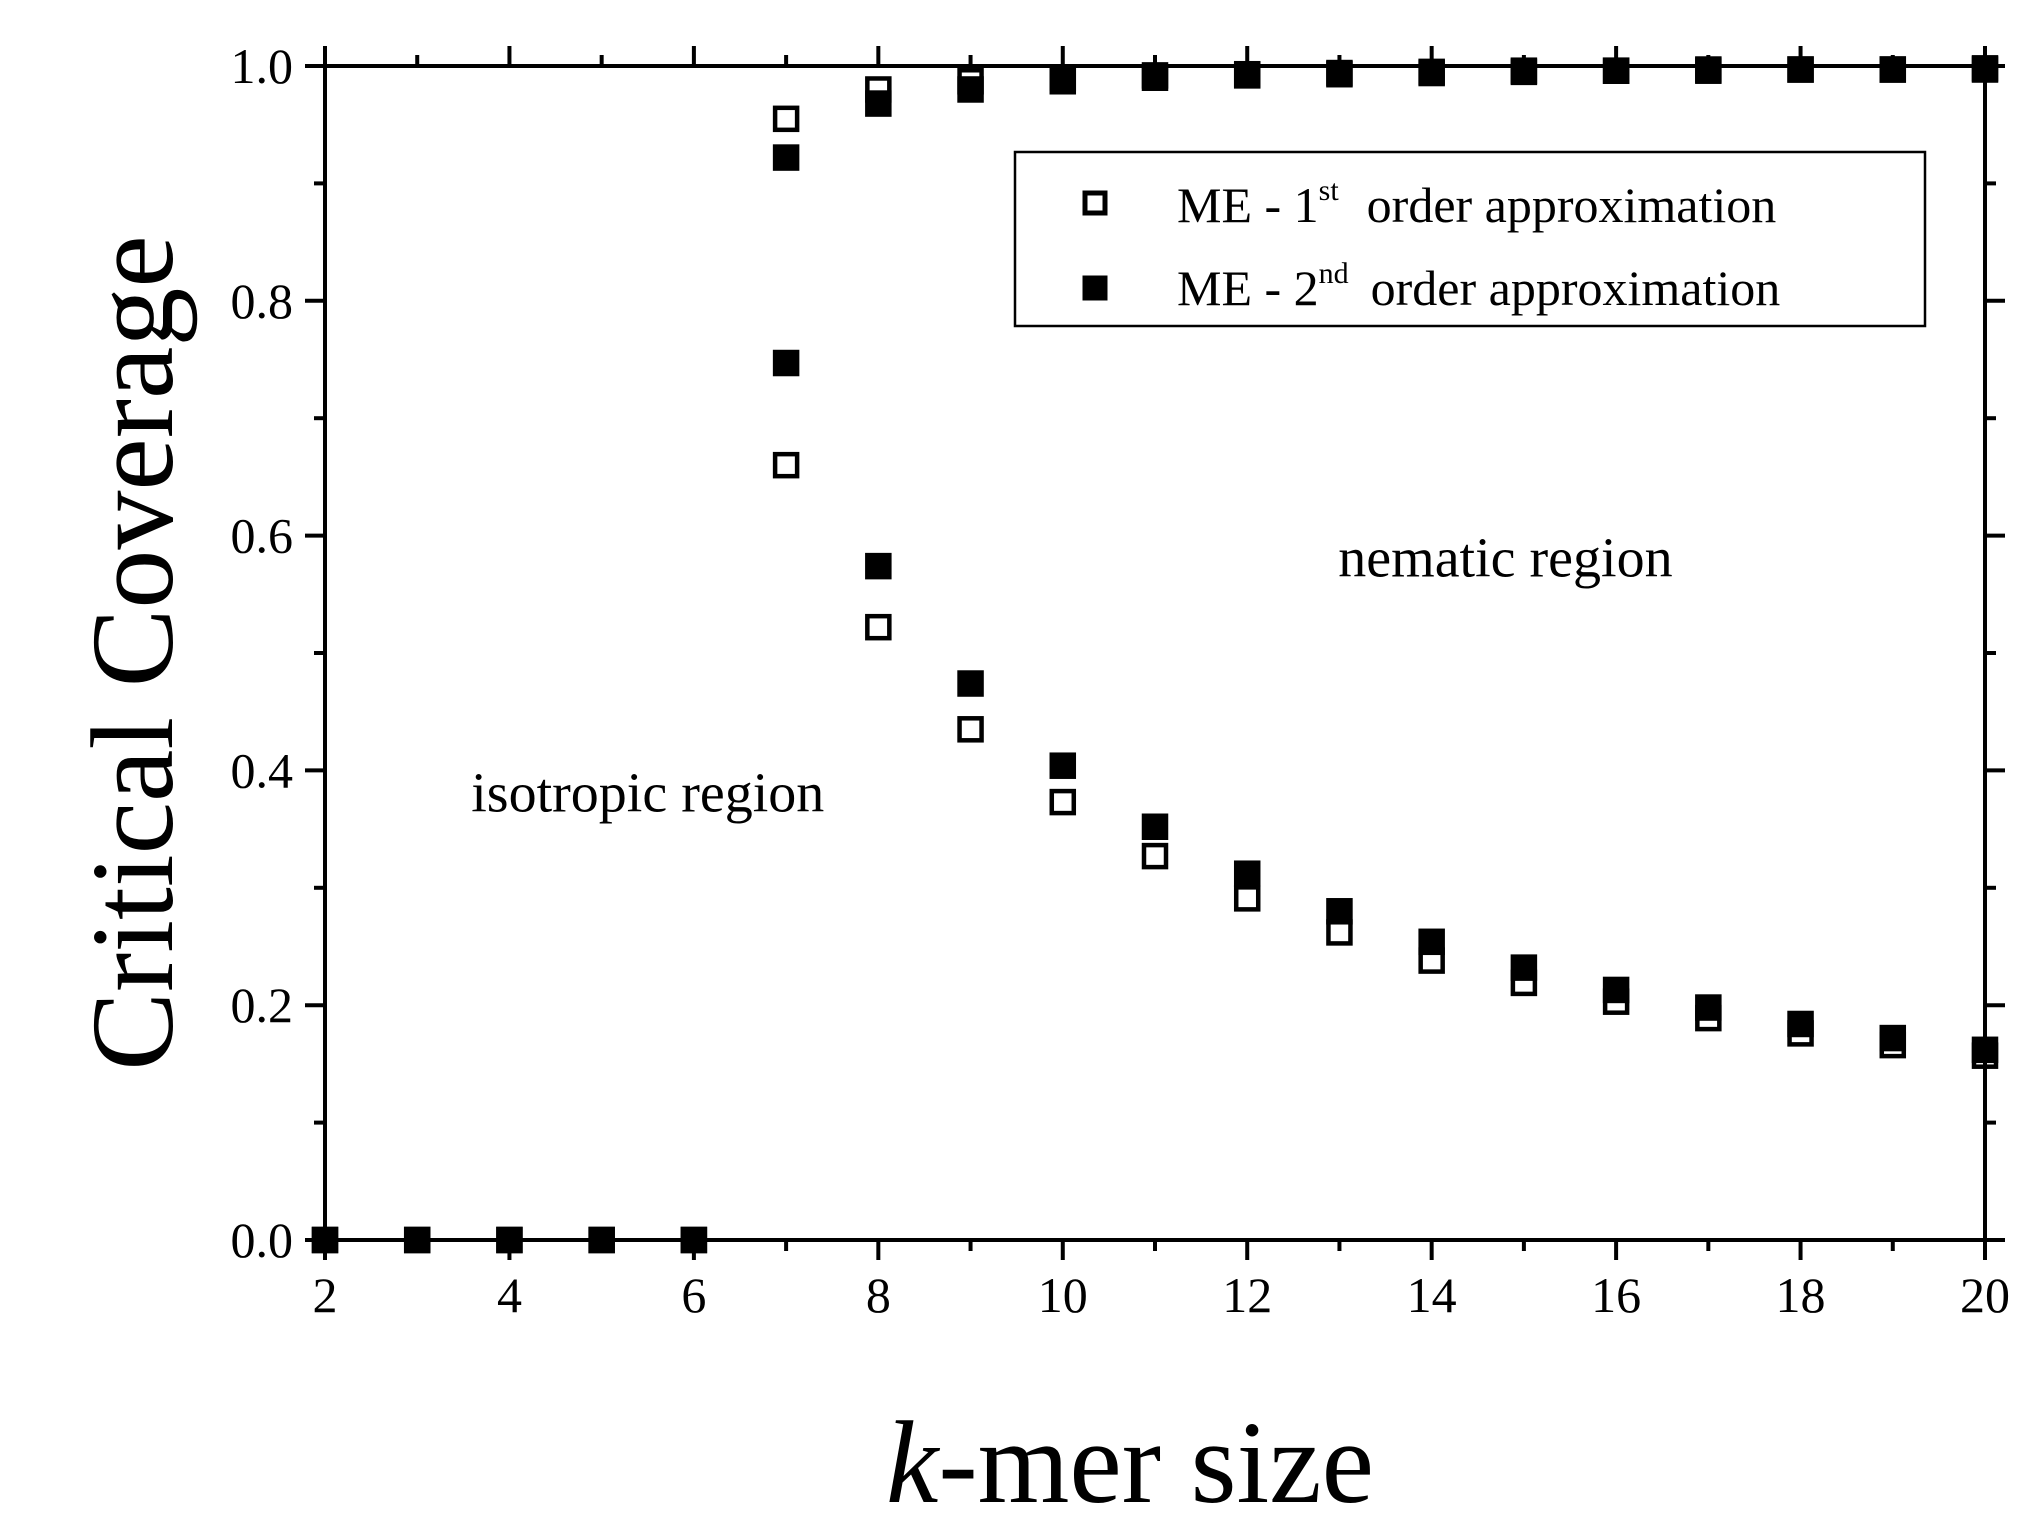  Describe the element at coordinates (262, 301) in the screenshot. I see `y-tick-label: 0.8` at that location.